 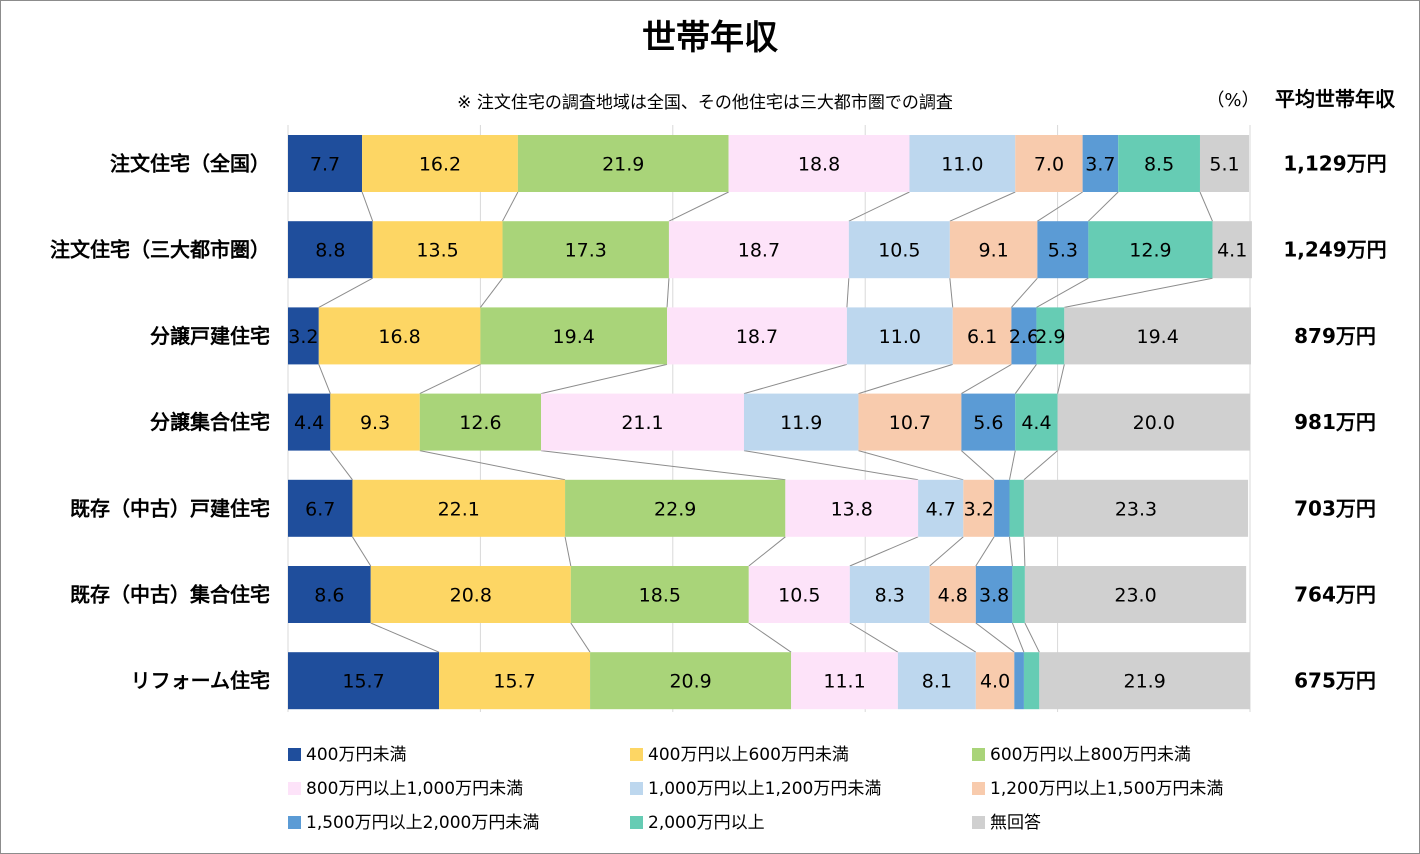 I want to click on data-label: 12.9, so click(x=1150, y=251).